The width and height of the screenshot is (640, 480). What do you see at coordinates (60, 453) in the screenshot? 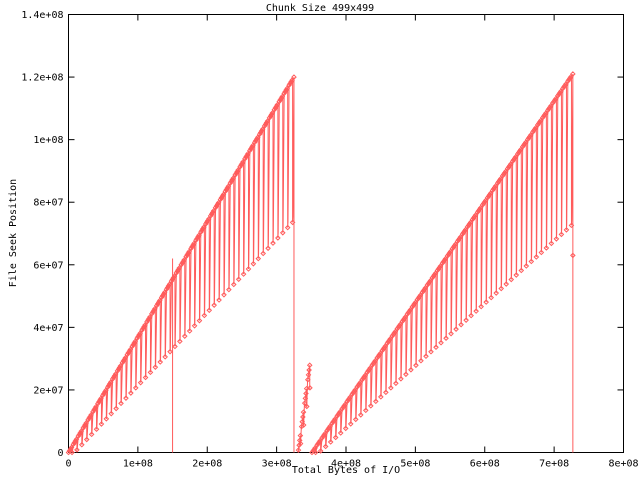
I see `y-tick-label: 0` at bounding box center [60, 453].